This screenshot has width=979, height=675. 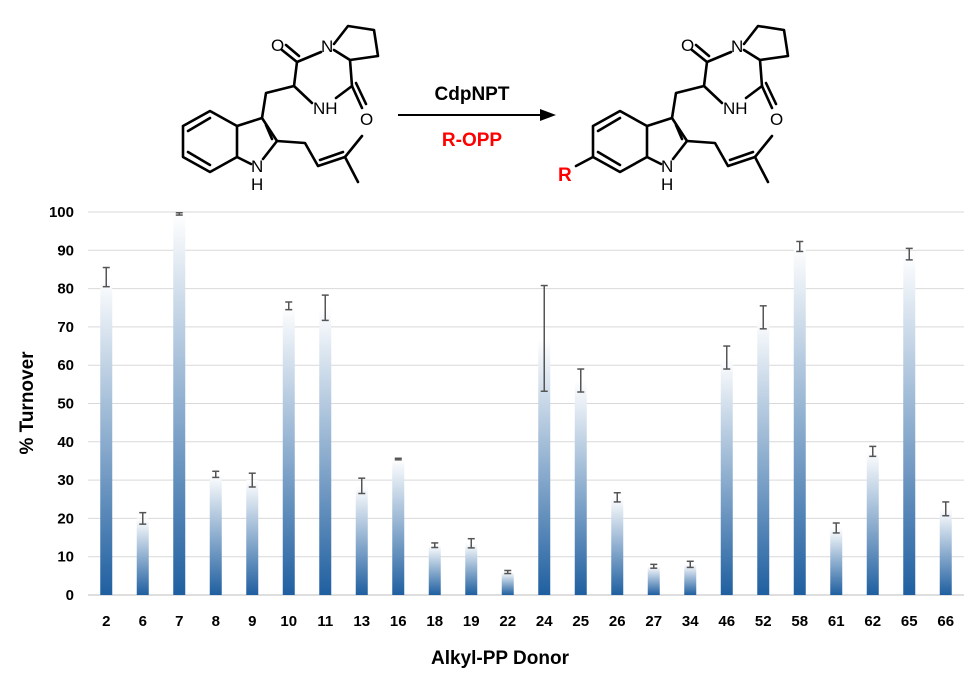 What do you see at coordinates (216, 621) in the screenshot?
I see `x-tick-label: 8` at bounding box center [216, 621].